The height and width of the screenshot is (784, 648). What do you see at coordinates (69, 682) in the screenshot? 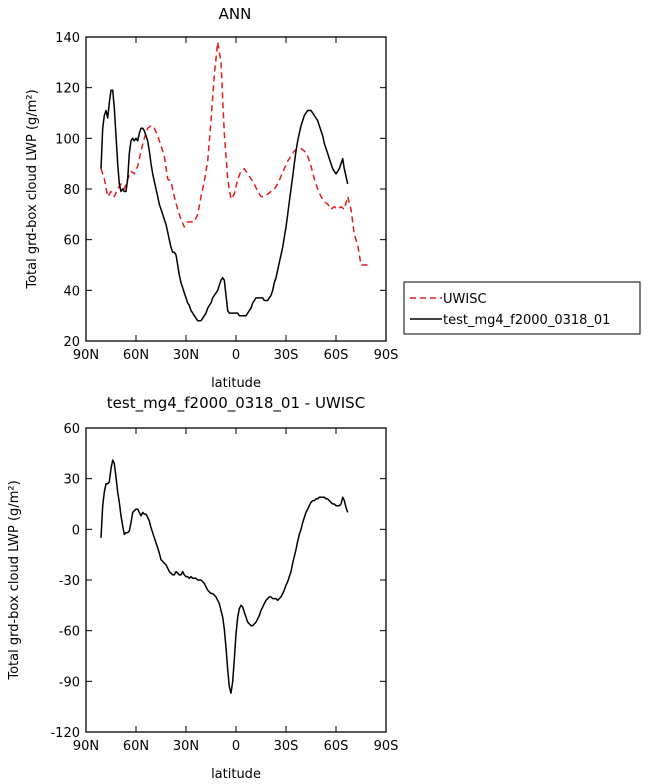
I see `y-tick-label: -90` at bounding box center [69, 682].